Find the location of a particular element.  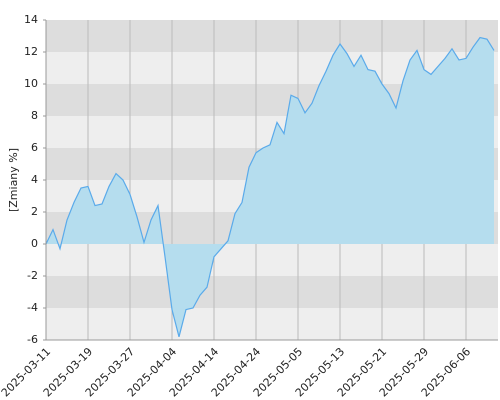

y-tick-label: 4 is located at coordinates (34, 179).